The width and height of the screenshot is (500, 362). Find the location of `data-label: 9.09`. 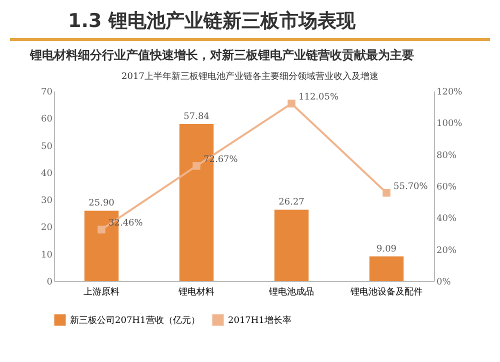

data-label: 9.09 is located at coordinates (386, 249).